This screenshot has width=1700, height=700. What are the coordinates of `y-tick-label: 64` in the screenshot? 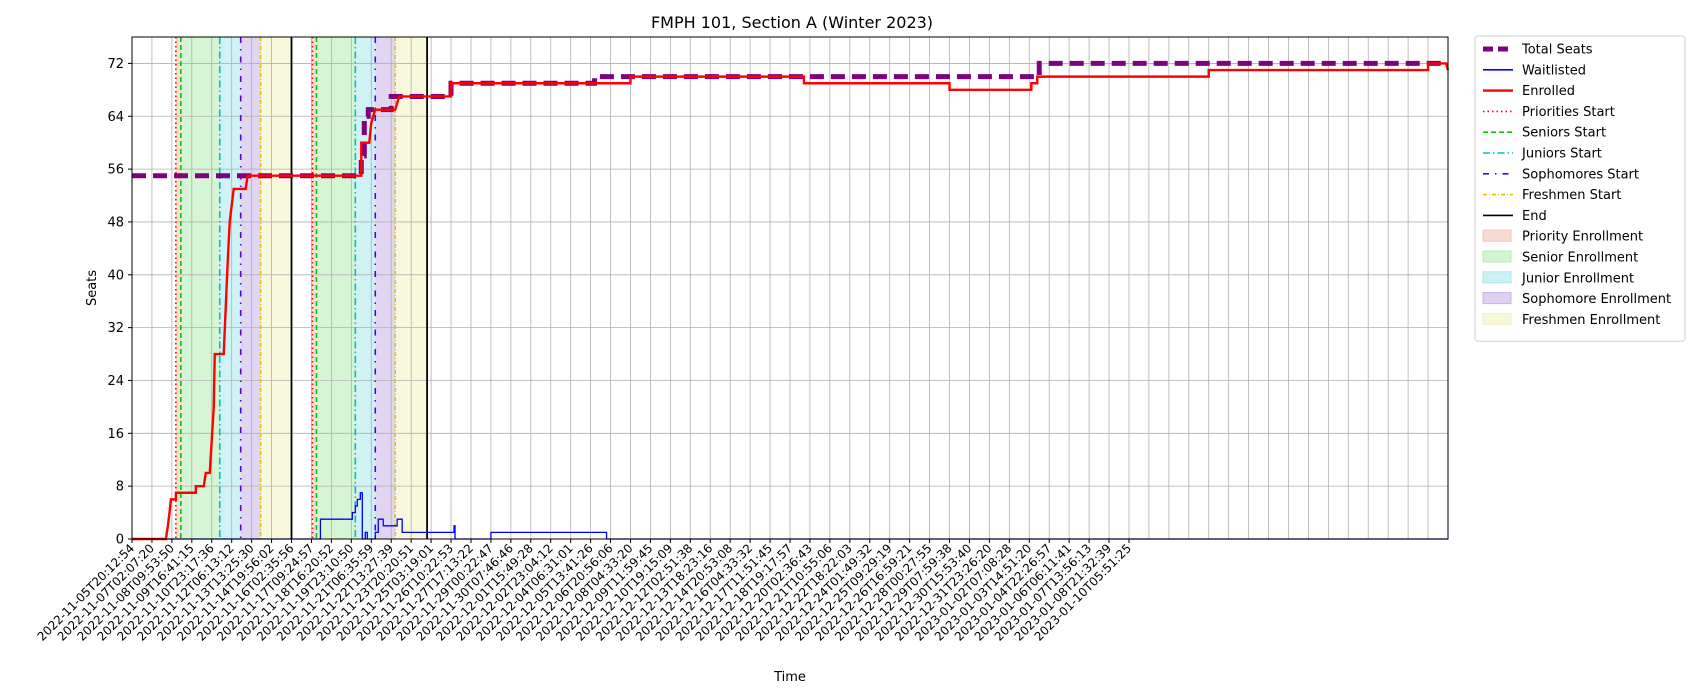 It's located at (115, 117).